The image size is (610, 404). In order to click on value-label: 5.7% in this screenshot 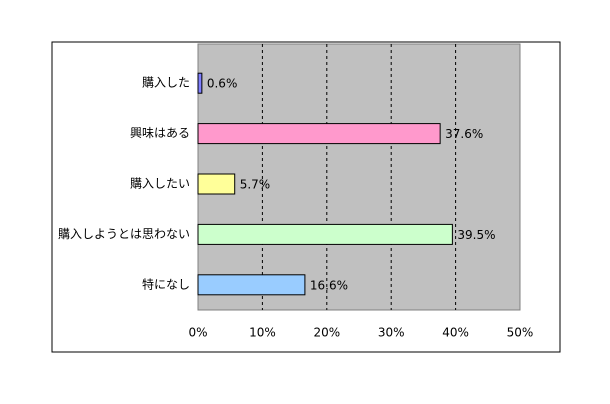, I will do `click(255, 185)`.